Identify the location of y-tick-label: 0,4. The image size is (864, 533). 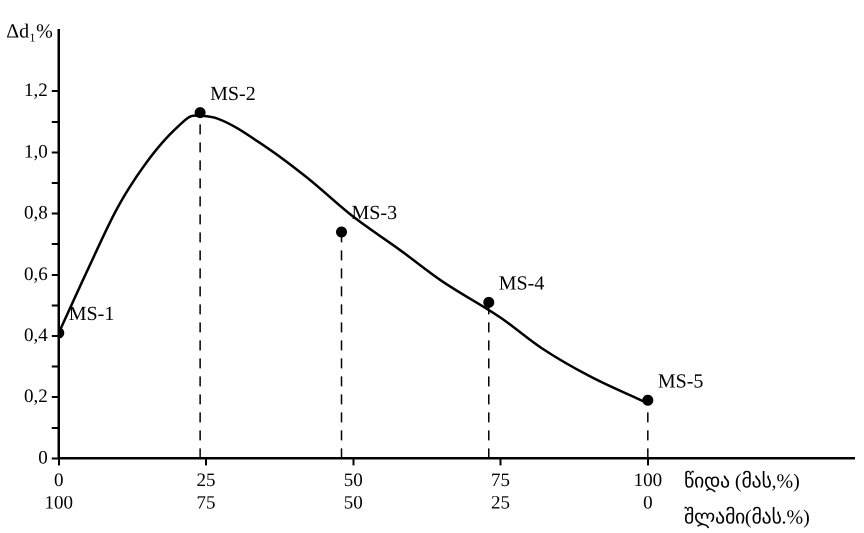
(36, 335).